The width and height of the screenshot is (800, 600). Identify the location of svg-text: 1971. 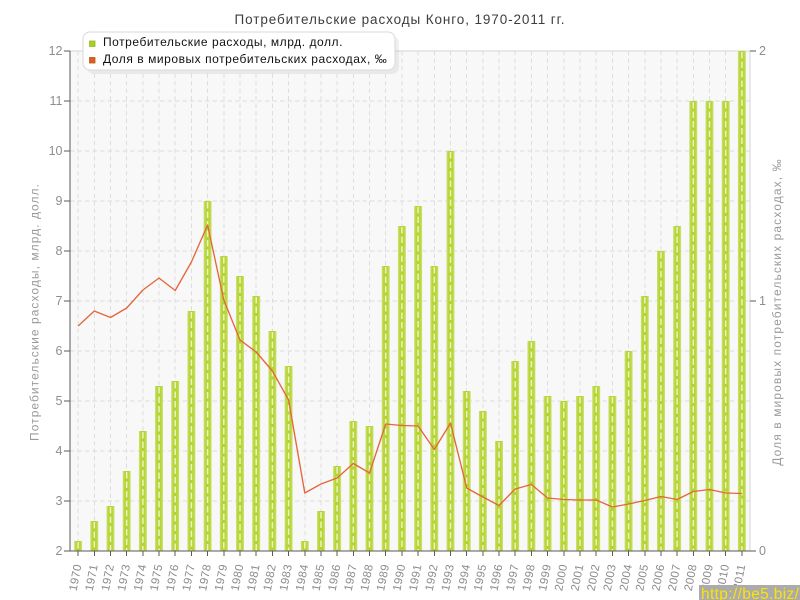
(92, 577).